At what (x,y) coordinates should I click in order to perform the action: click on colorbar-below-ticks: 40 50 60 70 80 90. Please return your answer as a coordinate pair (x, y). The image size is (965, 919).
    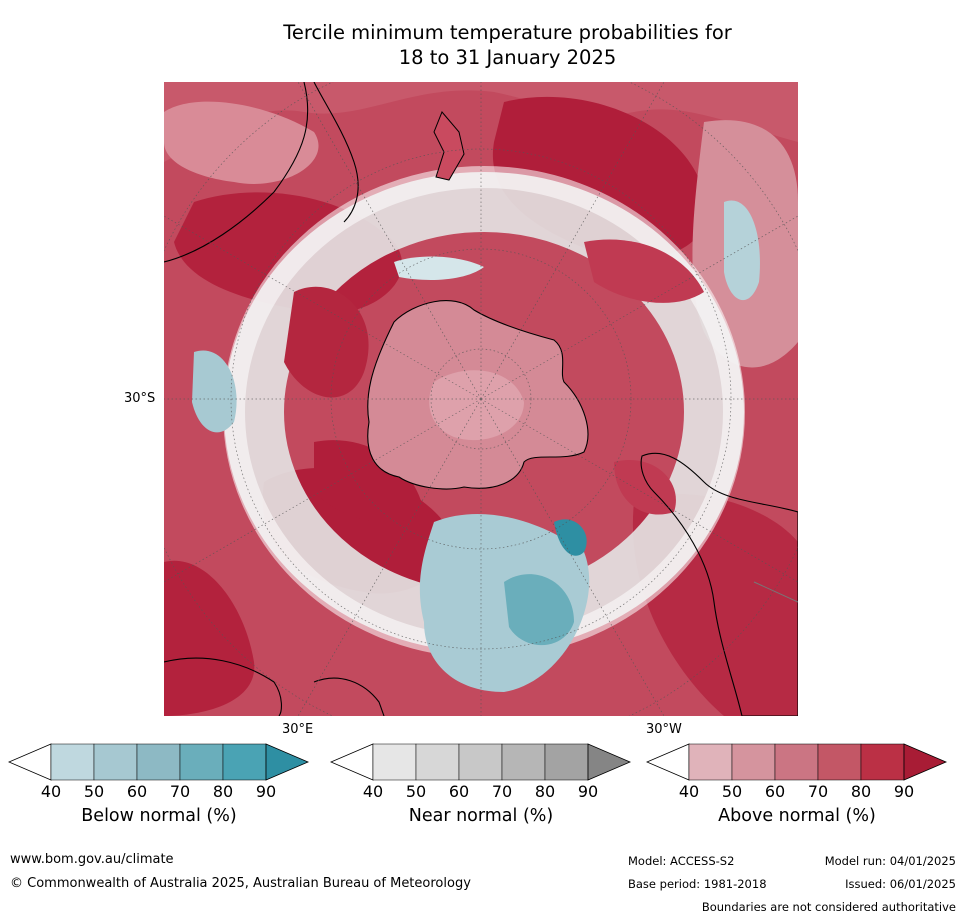
    Looking at the image, I should click on (168, 792).